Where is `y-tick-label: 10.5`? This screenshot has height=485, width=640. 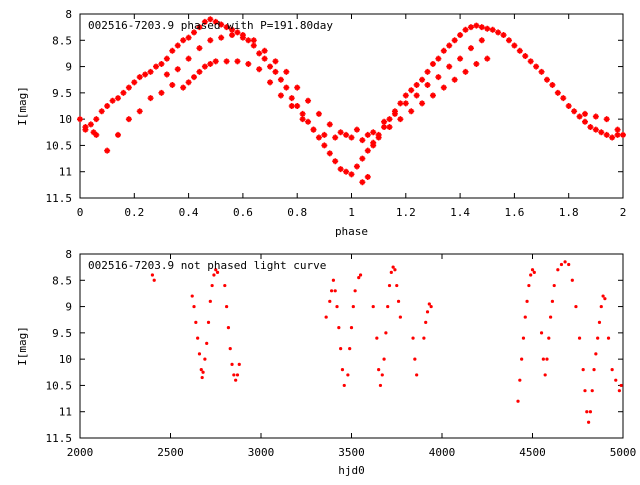 y-tick-label: 10.5 is located at coordinates (59, 145).